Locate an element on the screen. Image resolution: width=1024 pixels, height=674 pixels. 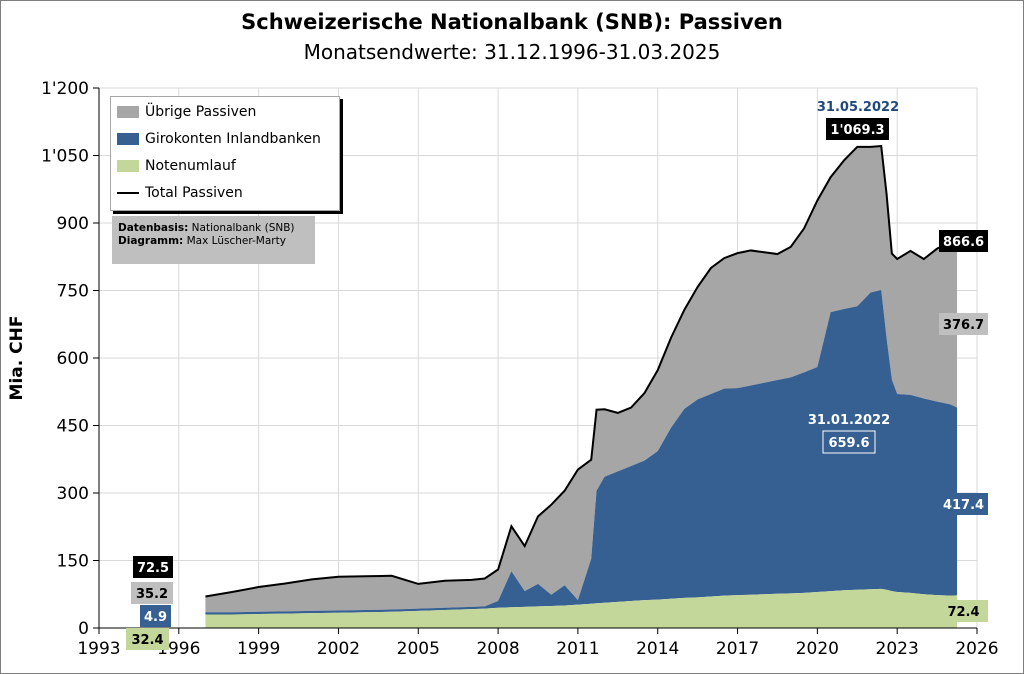
label-end-other: 376.7 is located at coordinates (963, 325).